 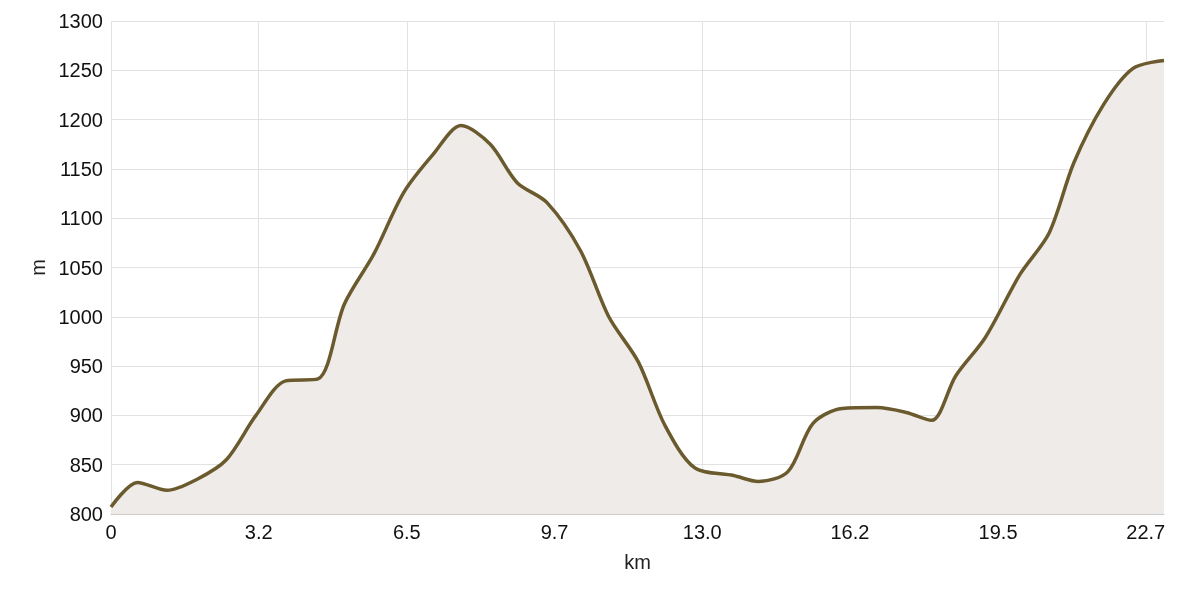 I want to click on x-axis-title: km, so click(x=637, y=562).